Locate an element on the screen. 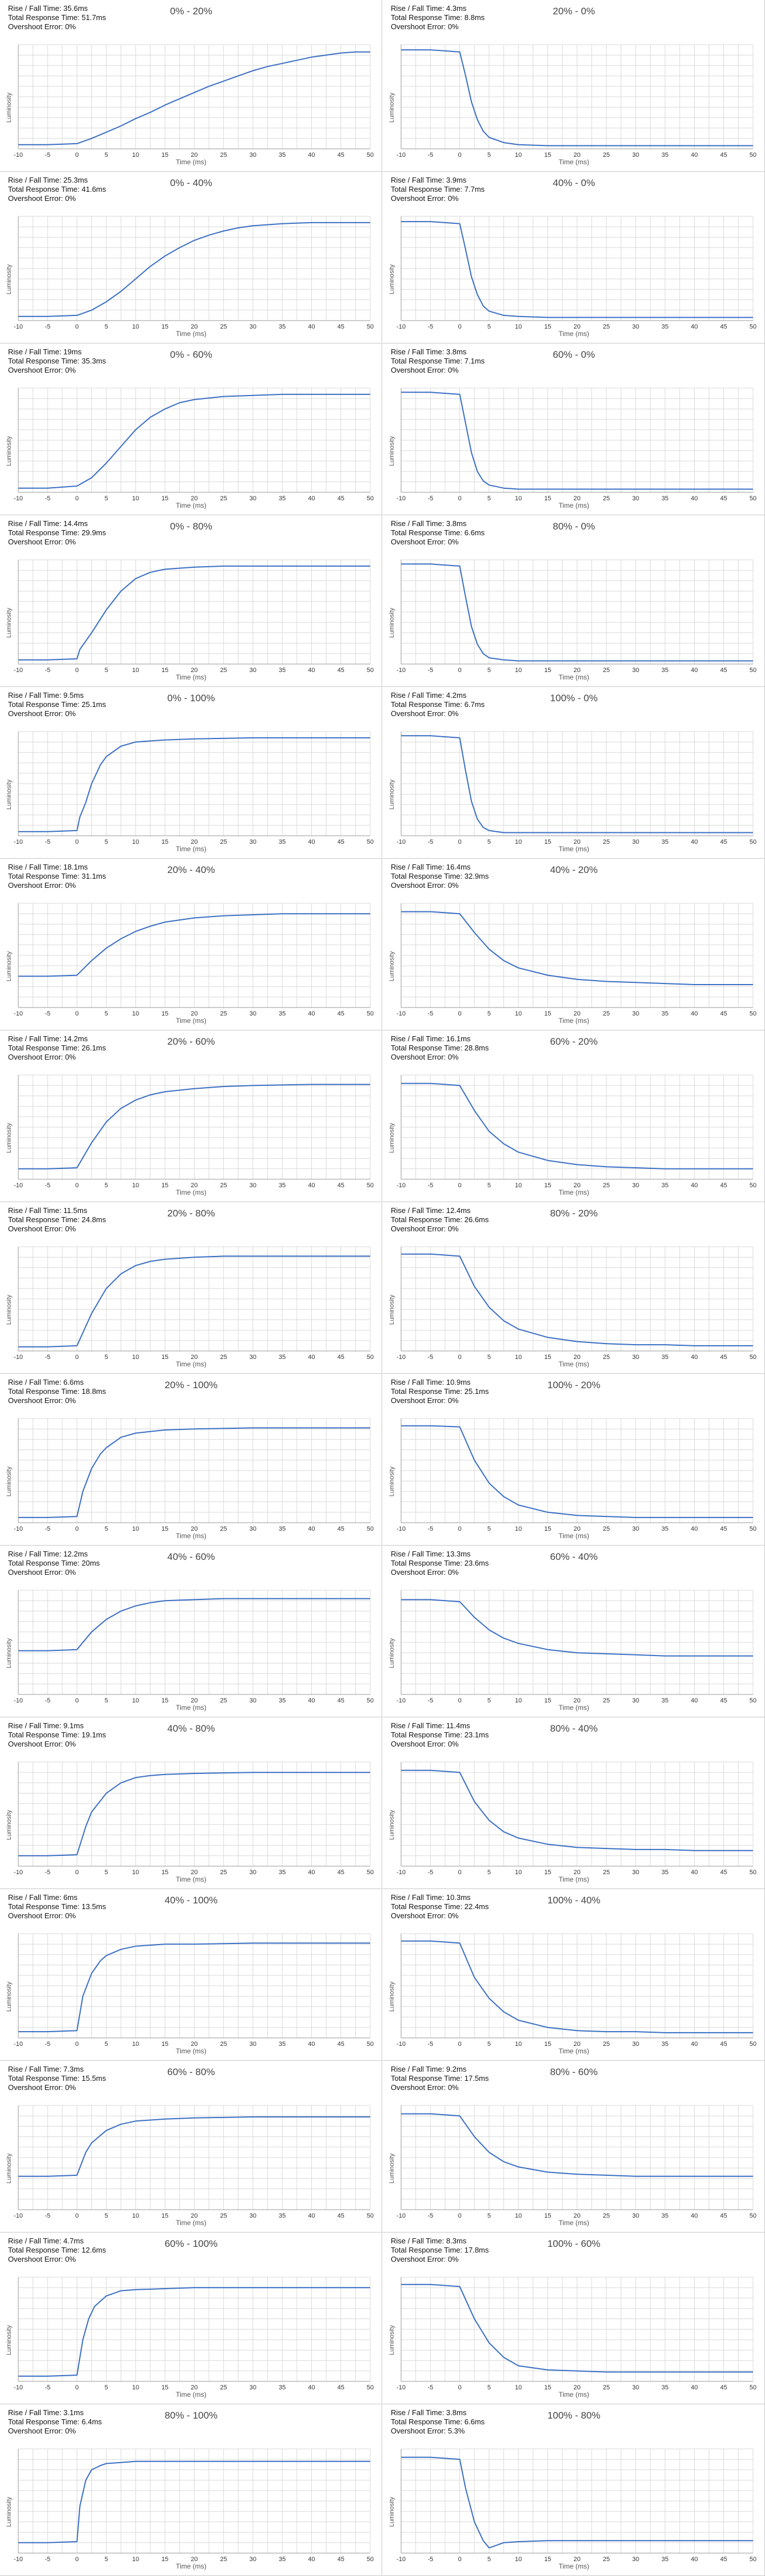  total-response-time-text: Total Response Time: 23.1ms is located at coordinates (440, 1734).